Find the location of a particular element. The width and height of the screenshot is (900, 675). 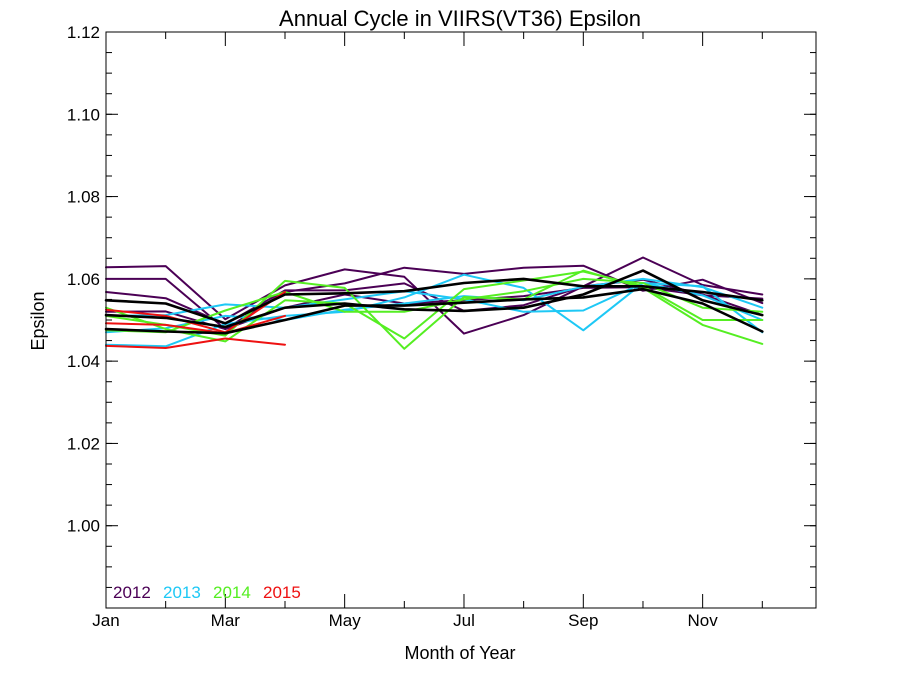

y-tick-label: 1.04 is located at coordinates (83, 361).